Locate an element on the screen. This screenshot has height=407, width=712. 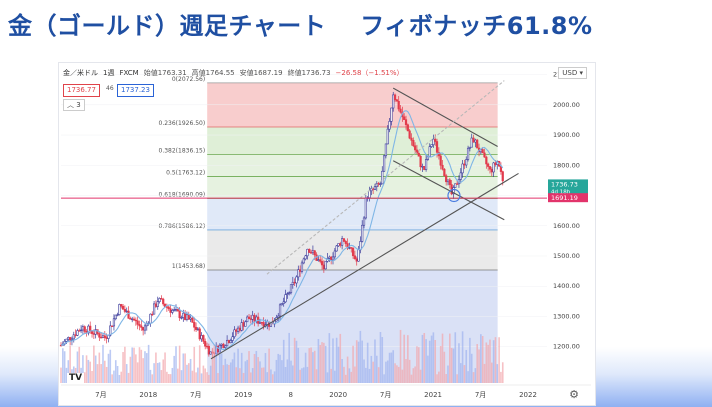
gear-icon: ⚙ is located at coordinates (574, 394).